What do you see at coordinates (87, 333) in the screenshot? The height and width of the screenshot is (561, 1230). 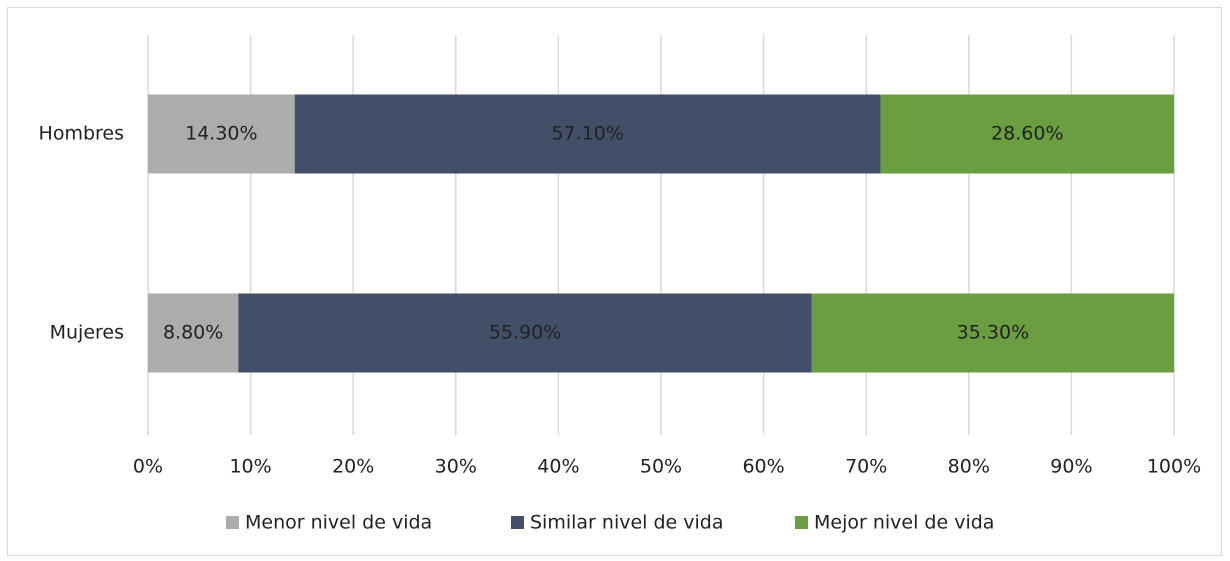 I see `y-tick-label: Mujeres` at bounding box center [87, 333].